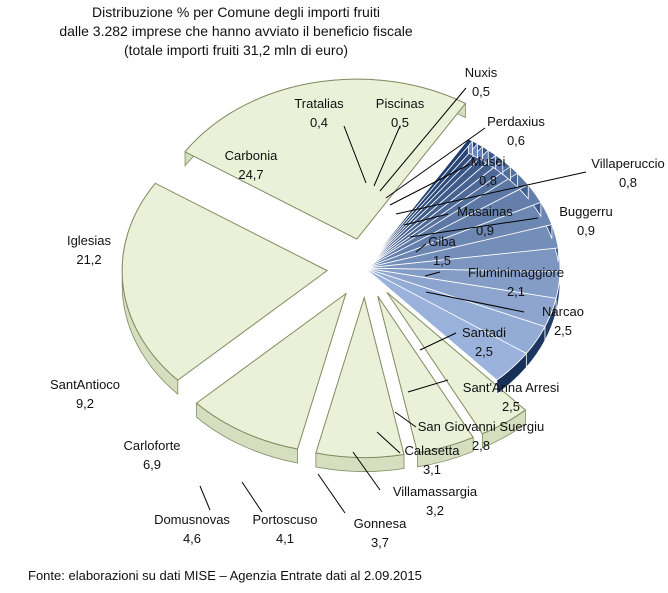 The height and width of the screenshot is (593, 668). Describe the element at coordinates (192, 538) in the screenshot. I see `label-value-domusnovas: 4,6` at that location.